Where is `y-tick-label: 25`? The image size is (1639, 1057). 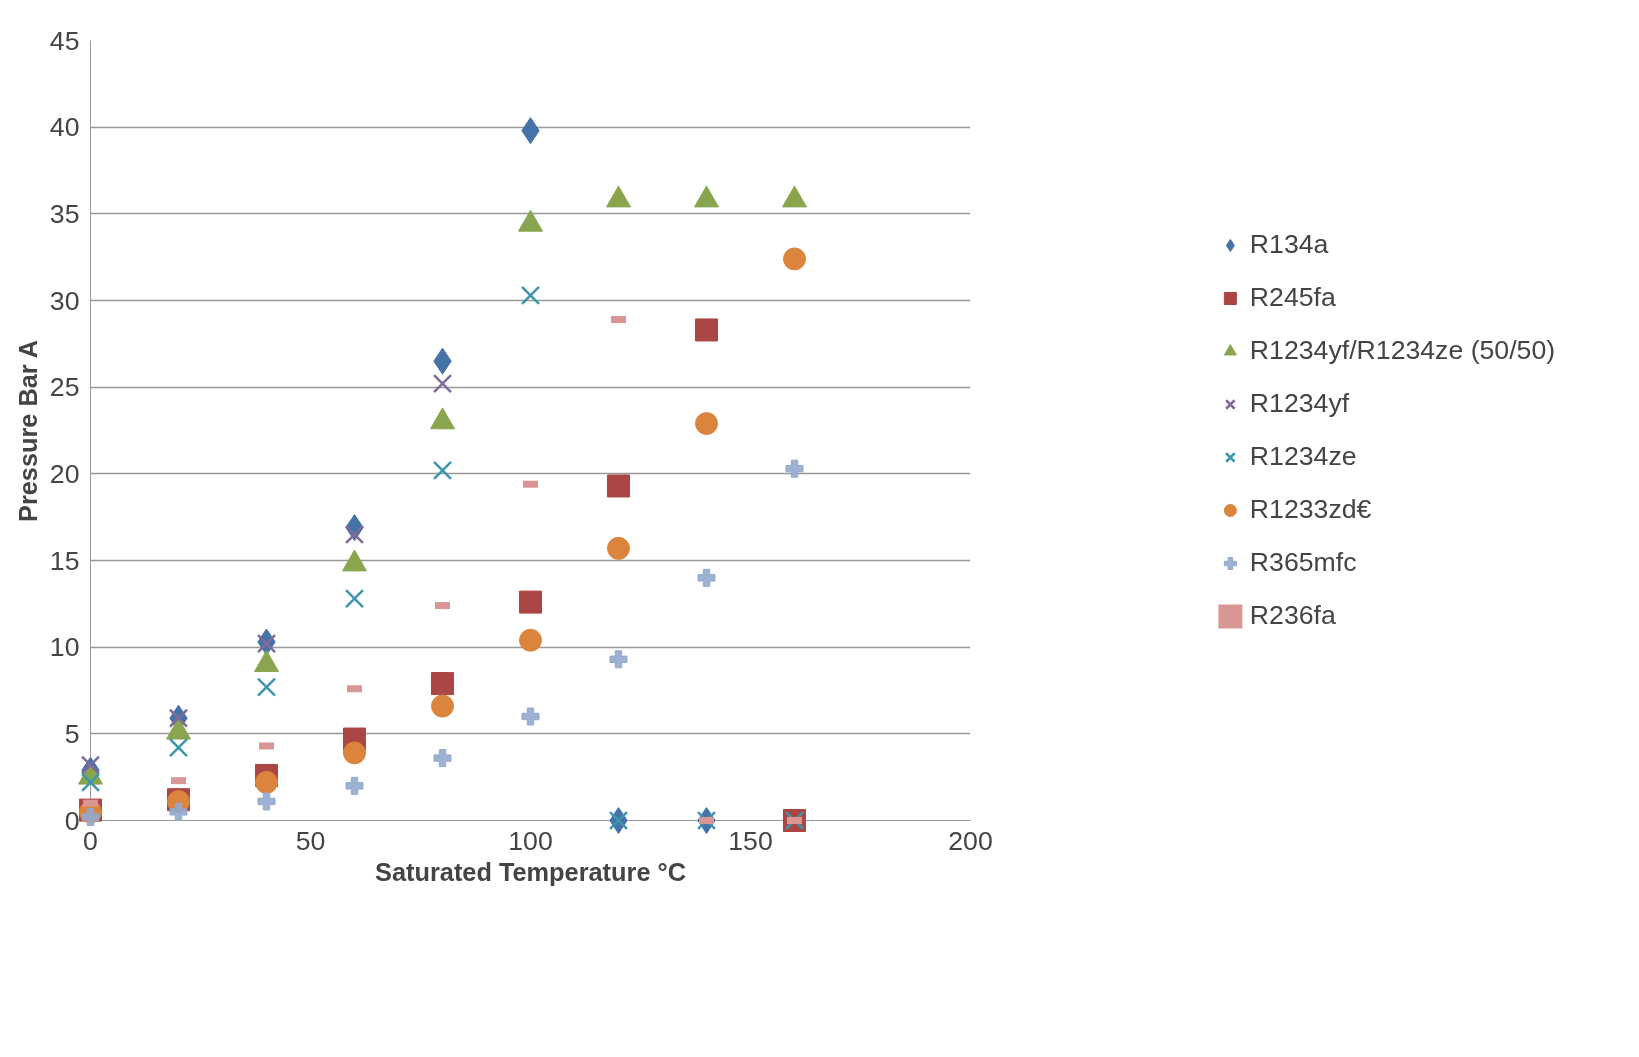
y-tick-label: 25 is located at coordinates (64, 387).